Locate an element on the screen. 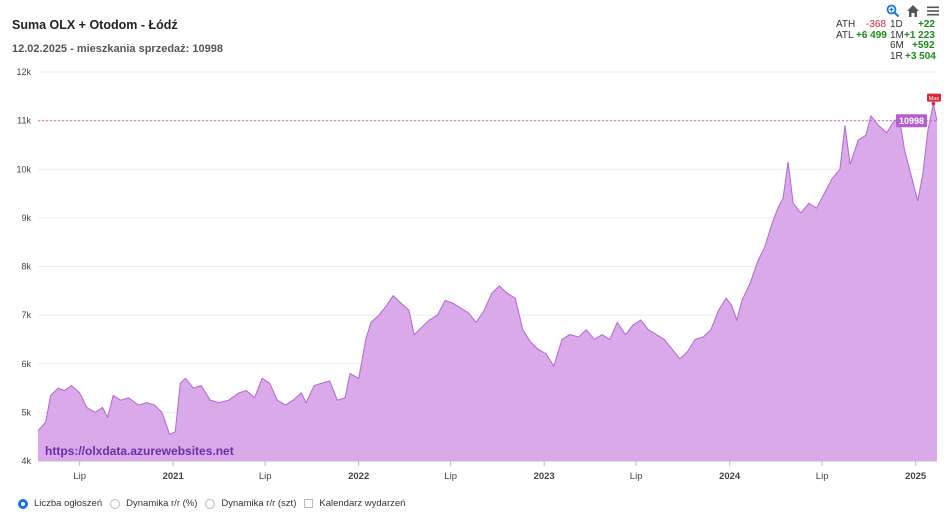  menu-icon is located at coordinates (933, 11).